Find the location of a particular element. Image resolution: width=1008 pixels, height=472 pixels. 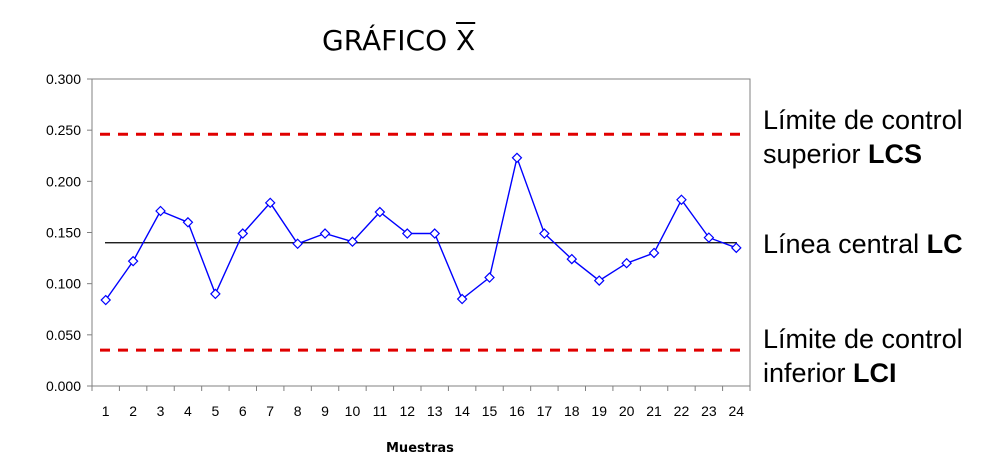

x-tick-label: 16 is located at coordinates (517, 411).